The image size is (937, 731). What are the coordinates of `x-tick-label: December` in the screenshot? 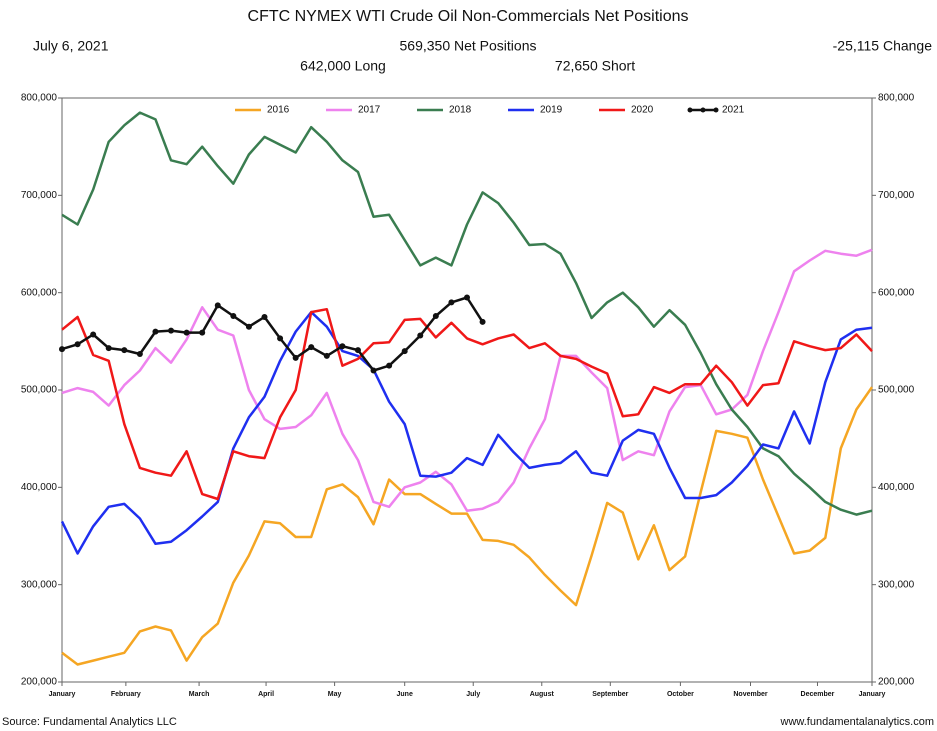 It's located at (818, 694).